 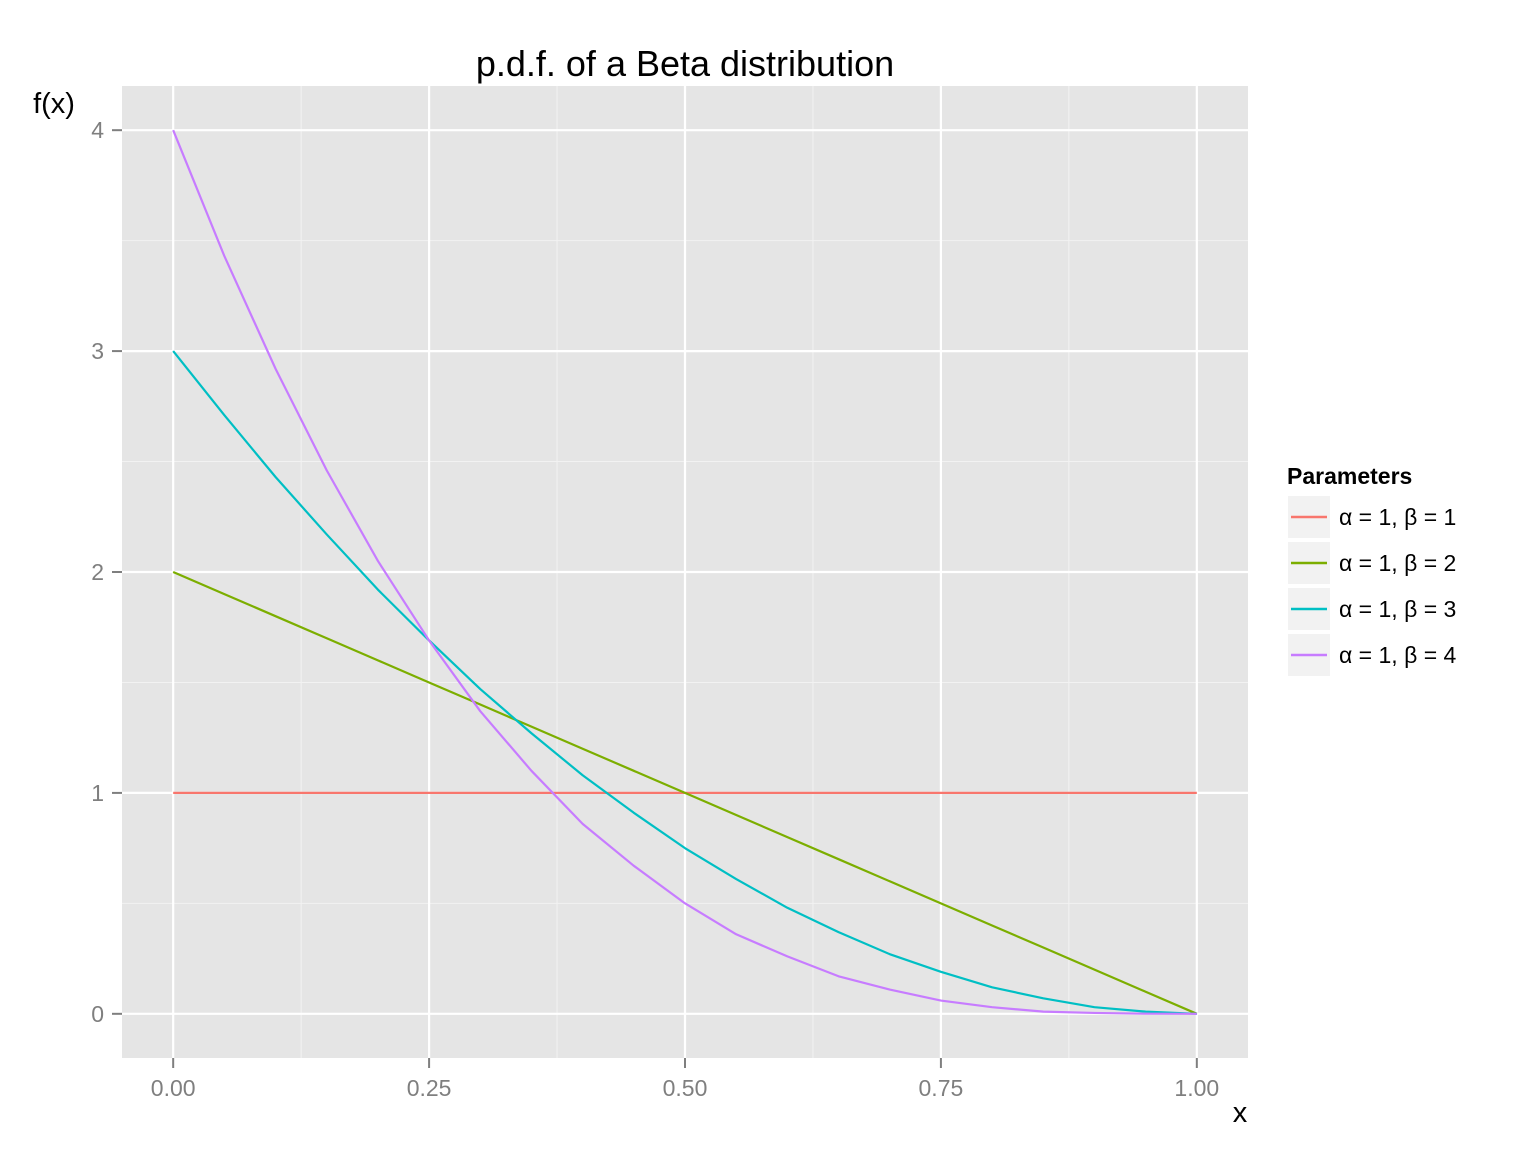 What do you see at coordinates (429, 1088) in the screenshot?
I see `x-tick-label: 0.25` at bounding box center [429, 1088].